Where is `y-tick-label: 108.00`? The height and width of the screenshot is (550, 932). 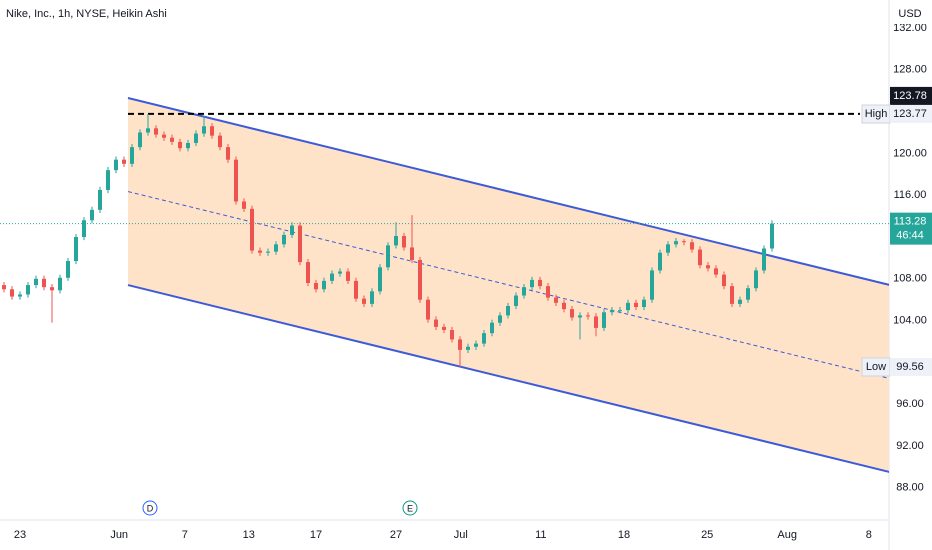 y-tick-label: 108.00 is located at coordinates (910, 279).